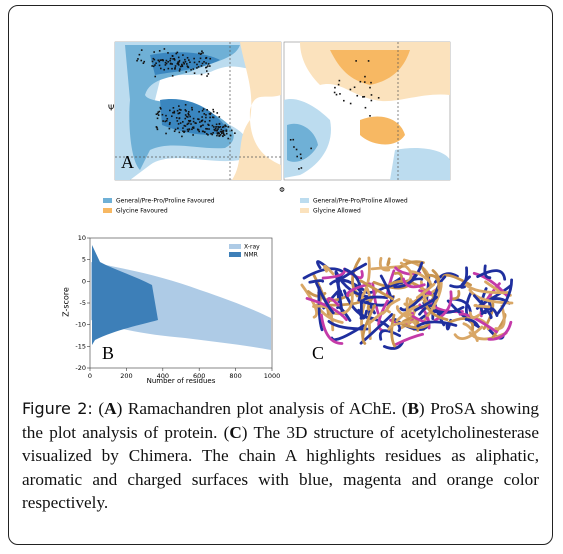 The width and height of the screenshot is (563, 554). What do you see at coordinates (127, 162) in the screenshot?
I see `panel-letter: A` at bounding box center [127, 162].